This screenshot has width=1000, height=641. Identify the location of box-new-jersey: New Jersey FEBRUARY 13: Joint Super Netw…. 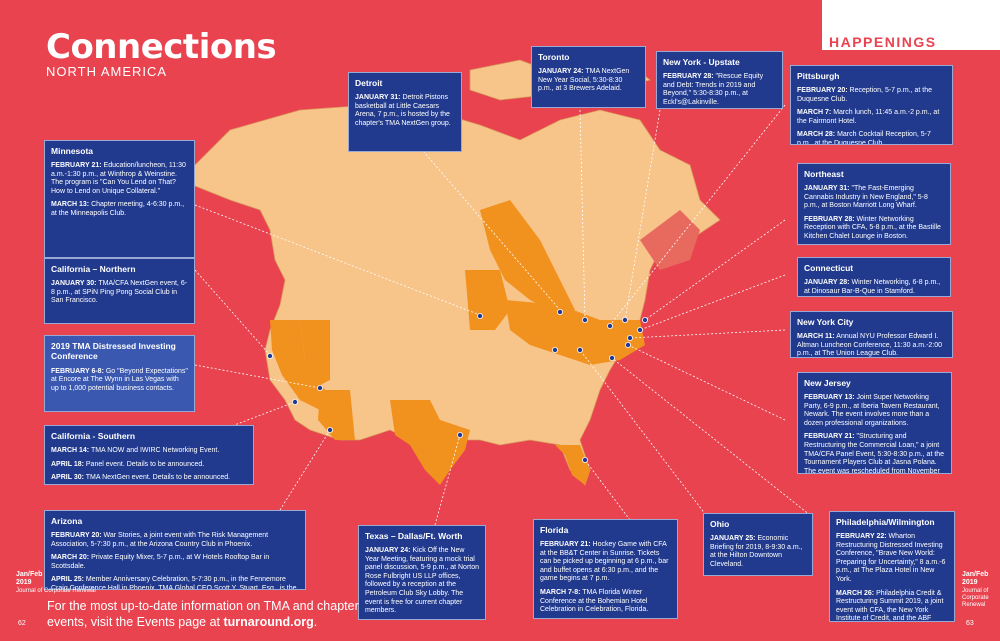
(874, 423).